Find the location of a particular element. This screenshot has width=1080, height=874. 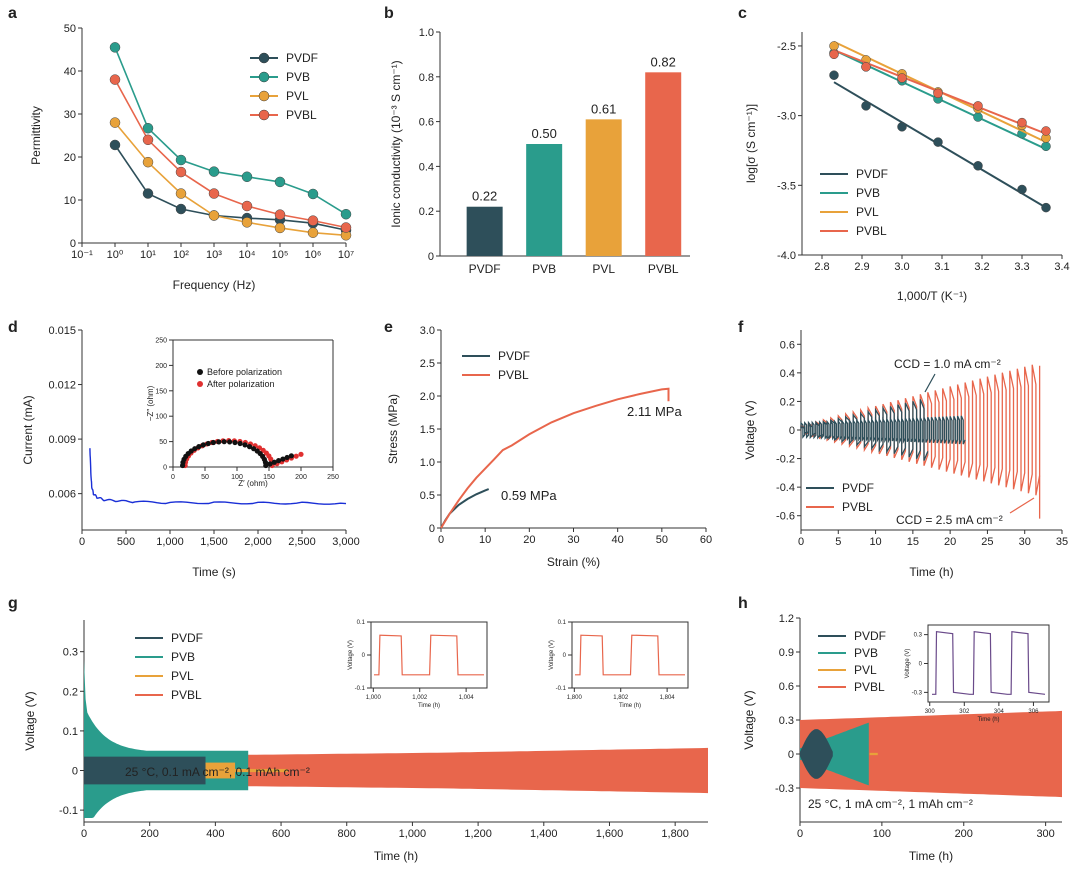

panel-e-ylabel: Stress (MPa) is located at coordinates (393, 429).